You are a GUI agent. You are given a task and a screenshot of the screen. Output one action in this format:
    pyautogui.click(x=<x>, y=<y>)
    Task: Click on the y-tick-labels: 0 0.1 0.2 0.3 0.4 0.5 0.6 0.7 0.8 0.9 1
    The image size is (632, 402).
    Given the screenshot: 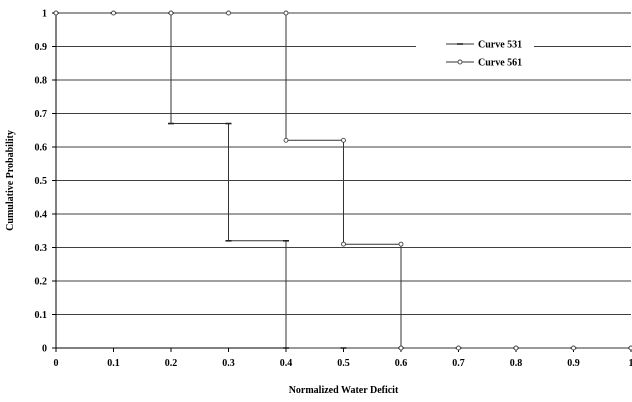 What is the action you would take?
    pyautogui.click(x=41, y=182)
    